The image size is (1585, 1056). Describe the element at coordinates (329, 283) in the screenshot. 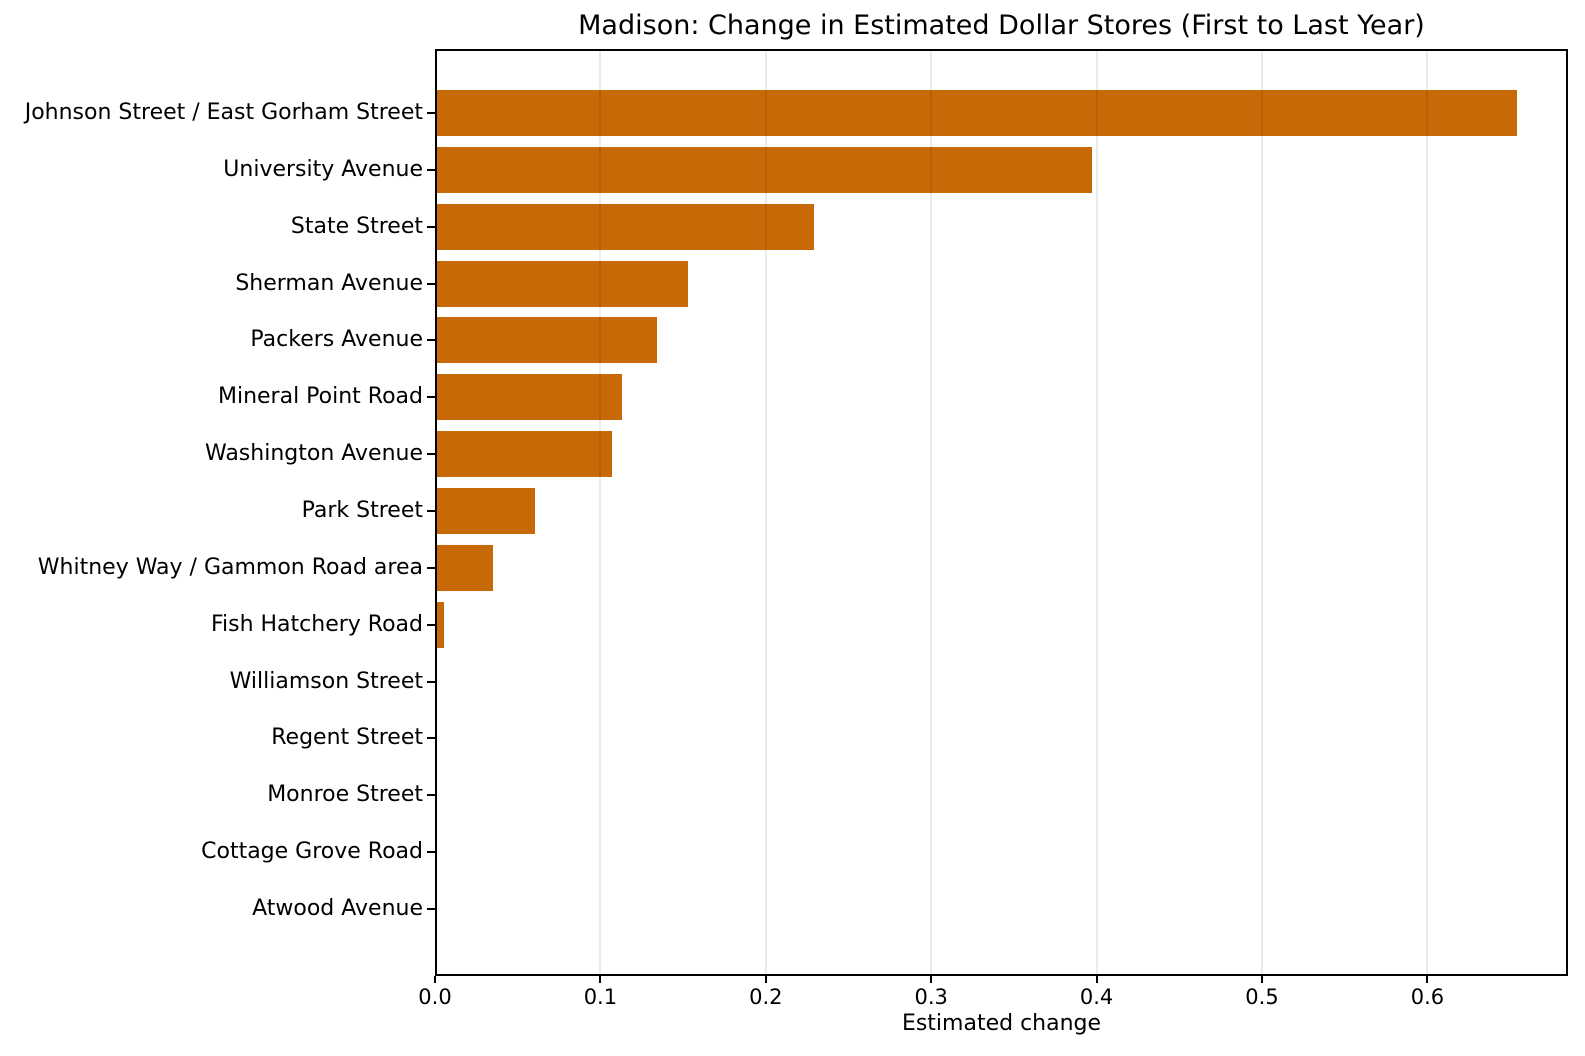

I see `y-tick-label: Sherman Avenue` at that location.